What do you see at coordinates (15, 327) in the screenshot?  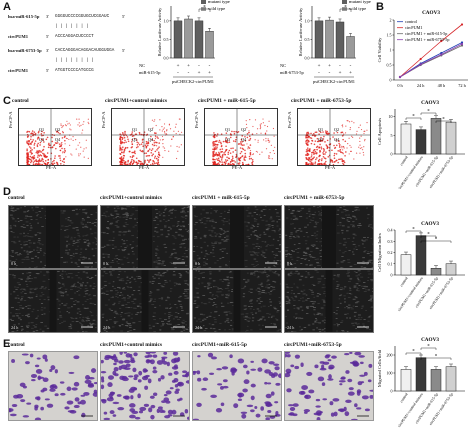 I see `time-label: 24 h` at bounding box center [15, 327].